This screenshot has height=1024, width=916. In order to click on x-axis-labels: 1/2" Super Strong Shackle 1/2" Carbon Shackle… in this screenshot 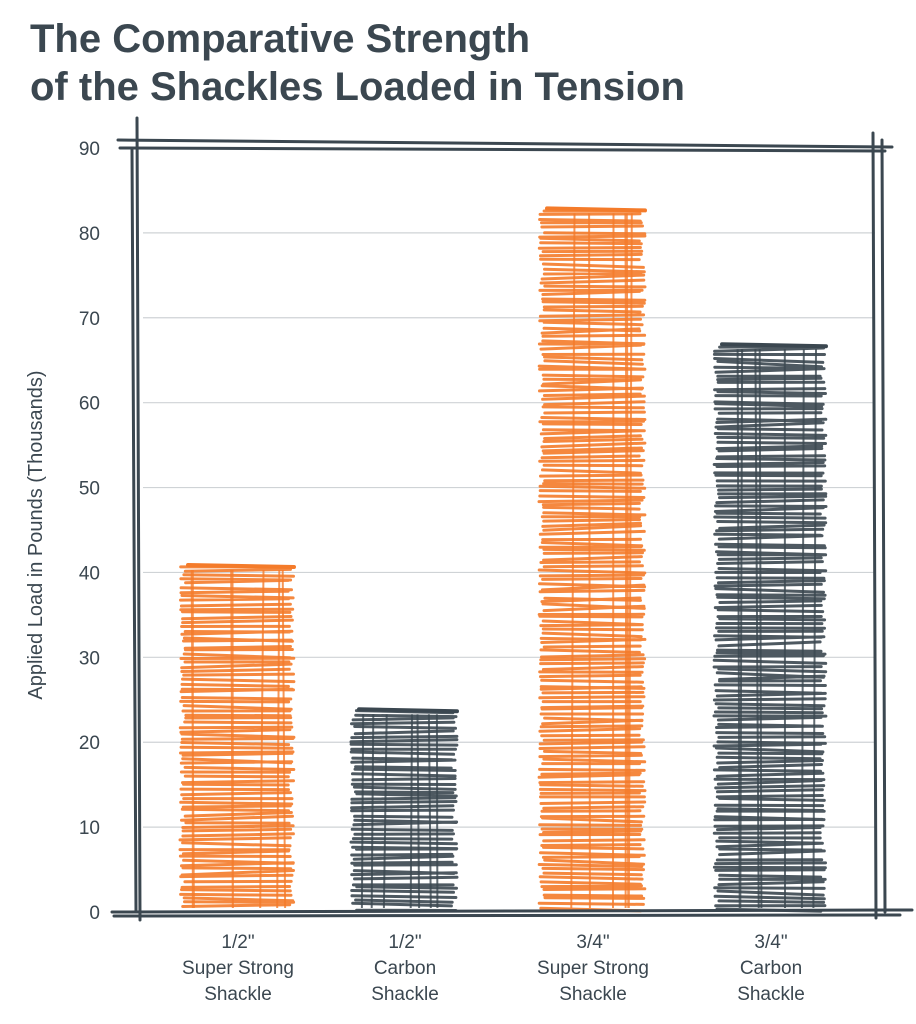, I will do `click(493, 968)`.